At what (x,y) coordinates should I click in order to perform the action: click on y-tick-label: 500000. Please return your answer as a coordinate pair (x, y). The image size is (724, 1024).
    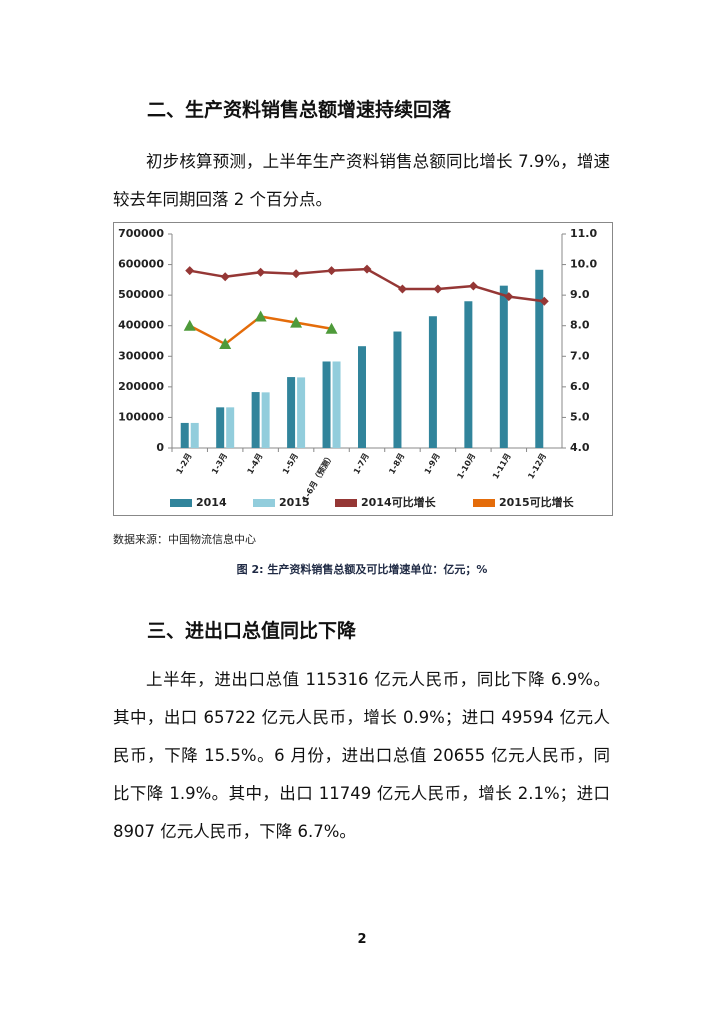
    Looking at the image, I should click on (141, 294).